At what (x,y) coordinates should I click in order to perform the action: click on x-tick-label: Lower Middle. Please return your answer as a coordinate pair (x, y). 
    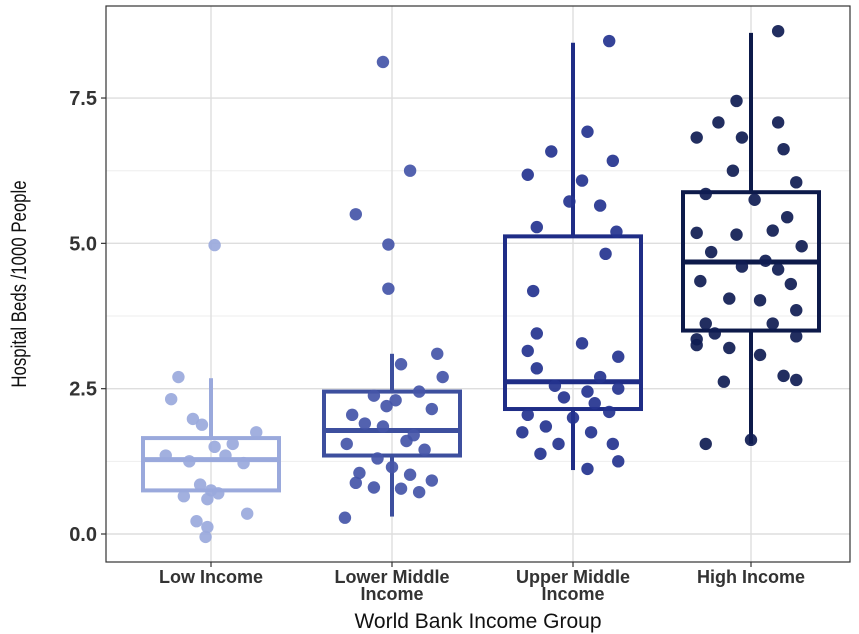
    Looking at the image, I should click on (391, 577).